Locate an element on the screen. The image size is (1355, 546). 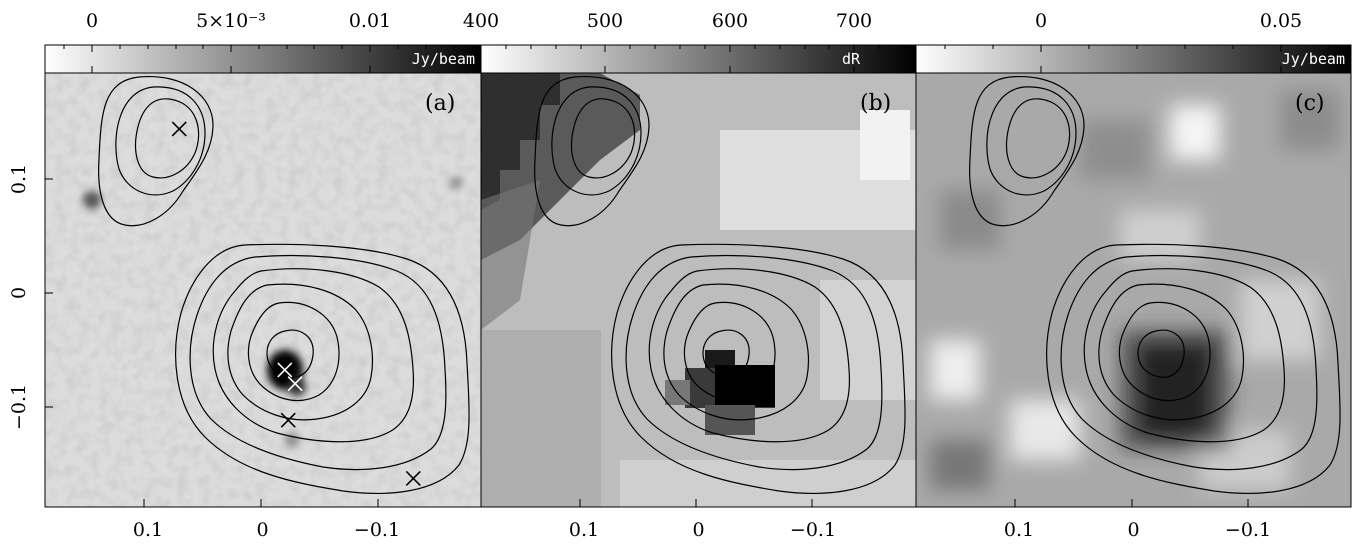
colorbar-c-unit: Jy/beam is located at coordinates (1313, 59).